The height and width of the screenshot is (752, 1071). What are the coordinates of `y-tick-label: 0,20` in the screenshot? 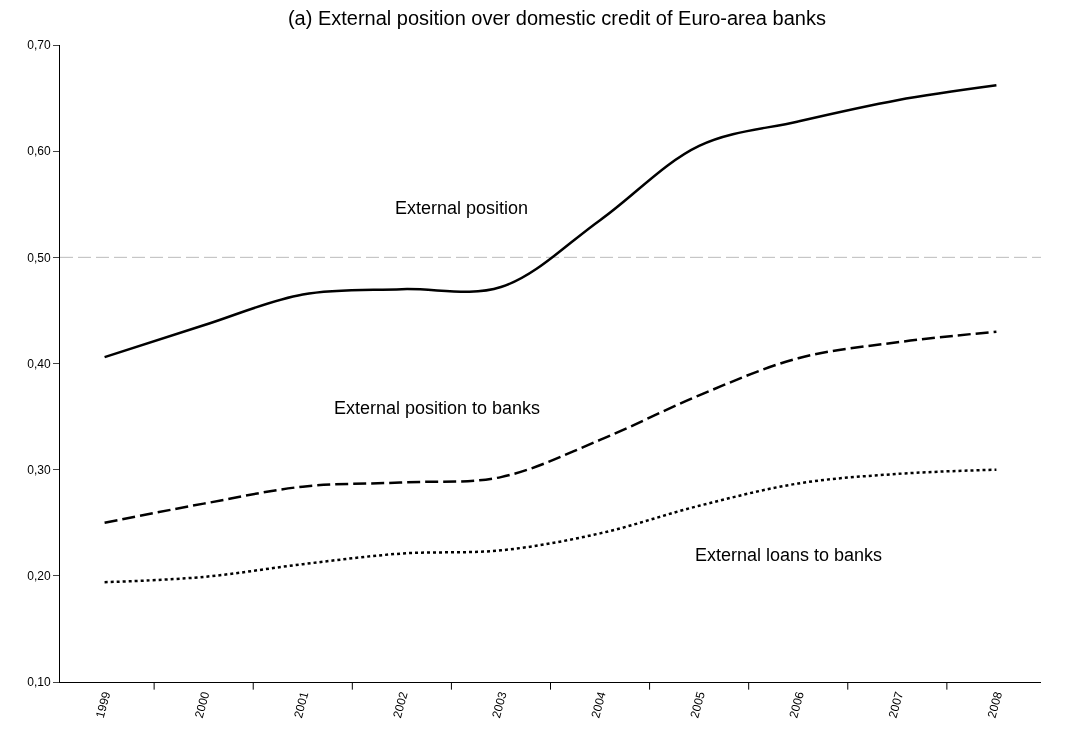 It's located at (39, 576).